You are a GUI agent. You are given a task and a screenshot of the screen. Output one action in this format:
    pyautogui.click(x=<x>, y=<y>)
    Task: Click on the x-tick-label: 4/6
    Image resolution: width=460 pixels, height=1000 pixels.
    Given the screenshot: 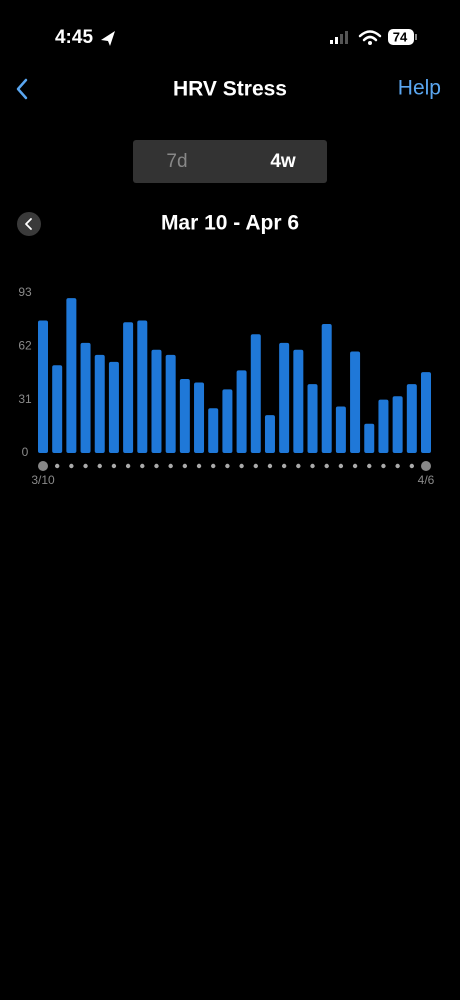 What is the action you would take?
    pyautogui.click(x=426, y=480)
    